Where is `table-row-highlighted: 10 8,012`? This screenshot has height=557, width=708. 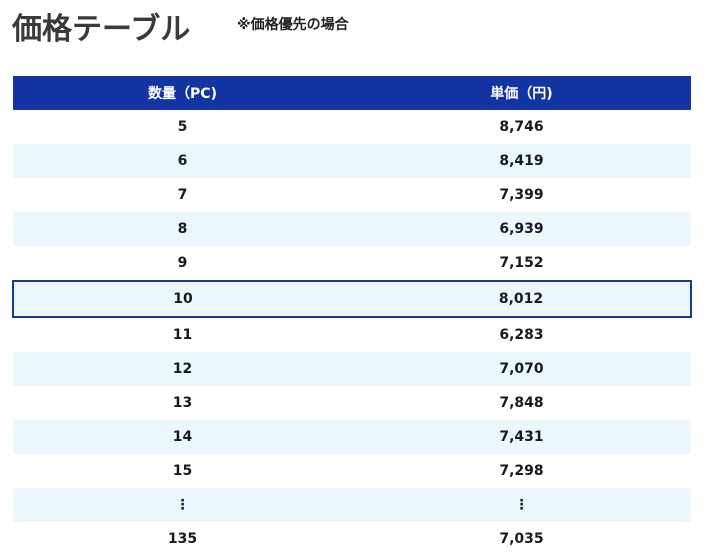
table-row-highlighted: 10 8,012 is located at coordinates (352, 299).